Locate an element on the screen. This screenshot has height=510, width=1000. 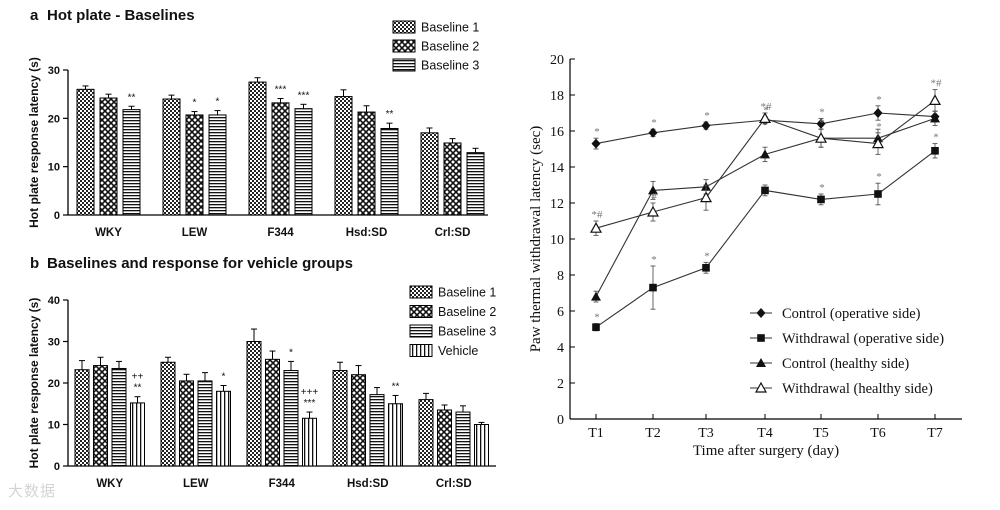
line-chart-x-tick-label: T2 is located at coordinates (653, 433).